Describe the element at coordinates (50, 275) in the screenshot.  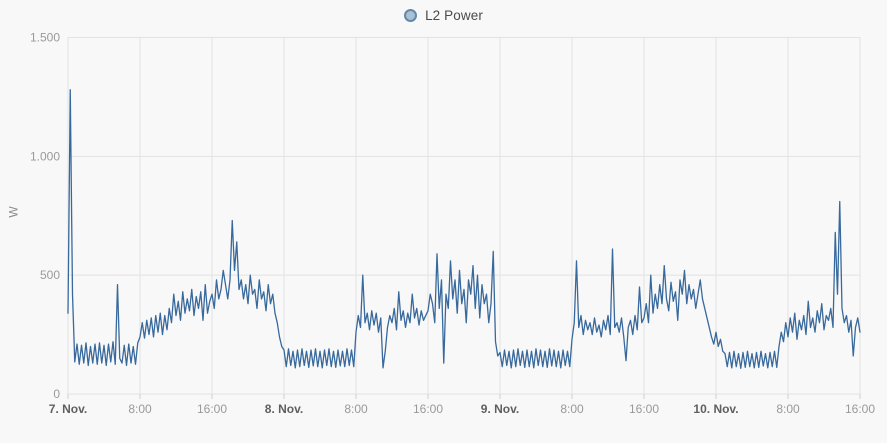
I see `y-tick-label: 500` at that location.